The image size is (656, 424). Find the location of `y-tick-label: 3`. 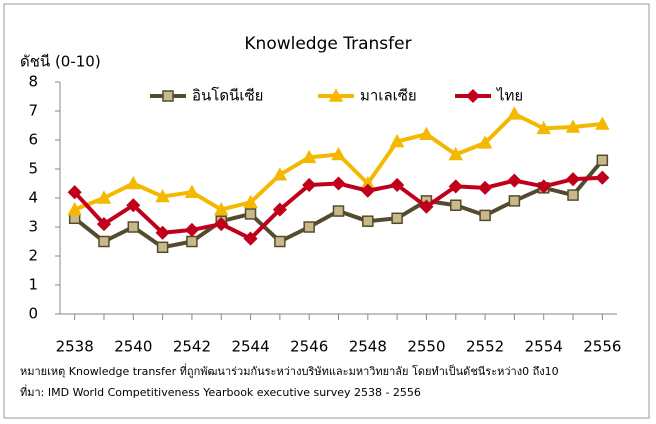

y-tick-label: 3 is located at coordinates (33, 227).